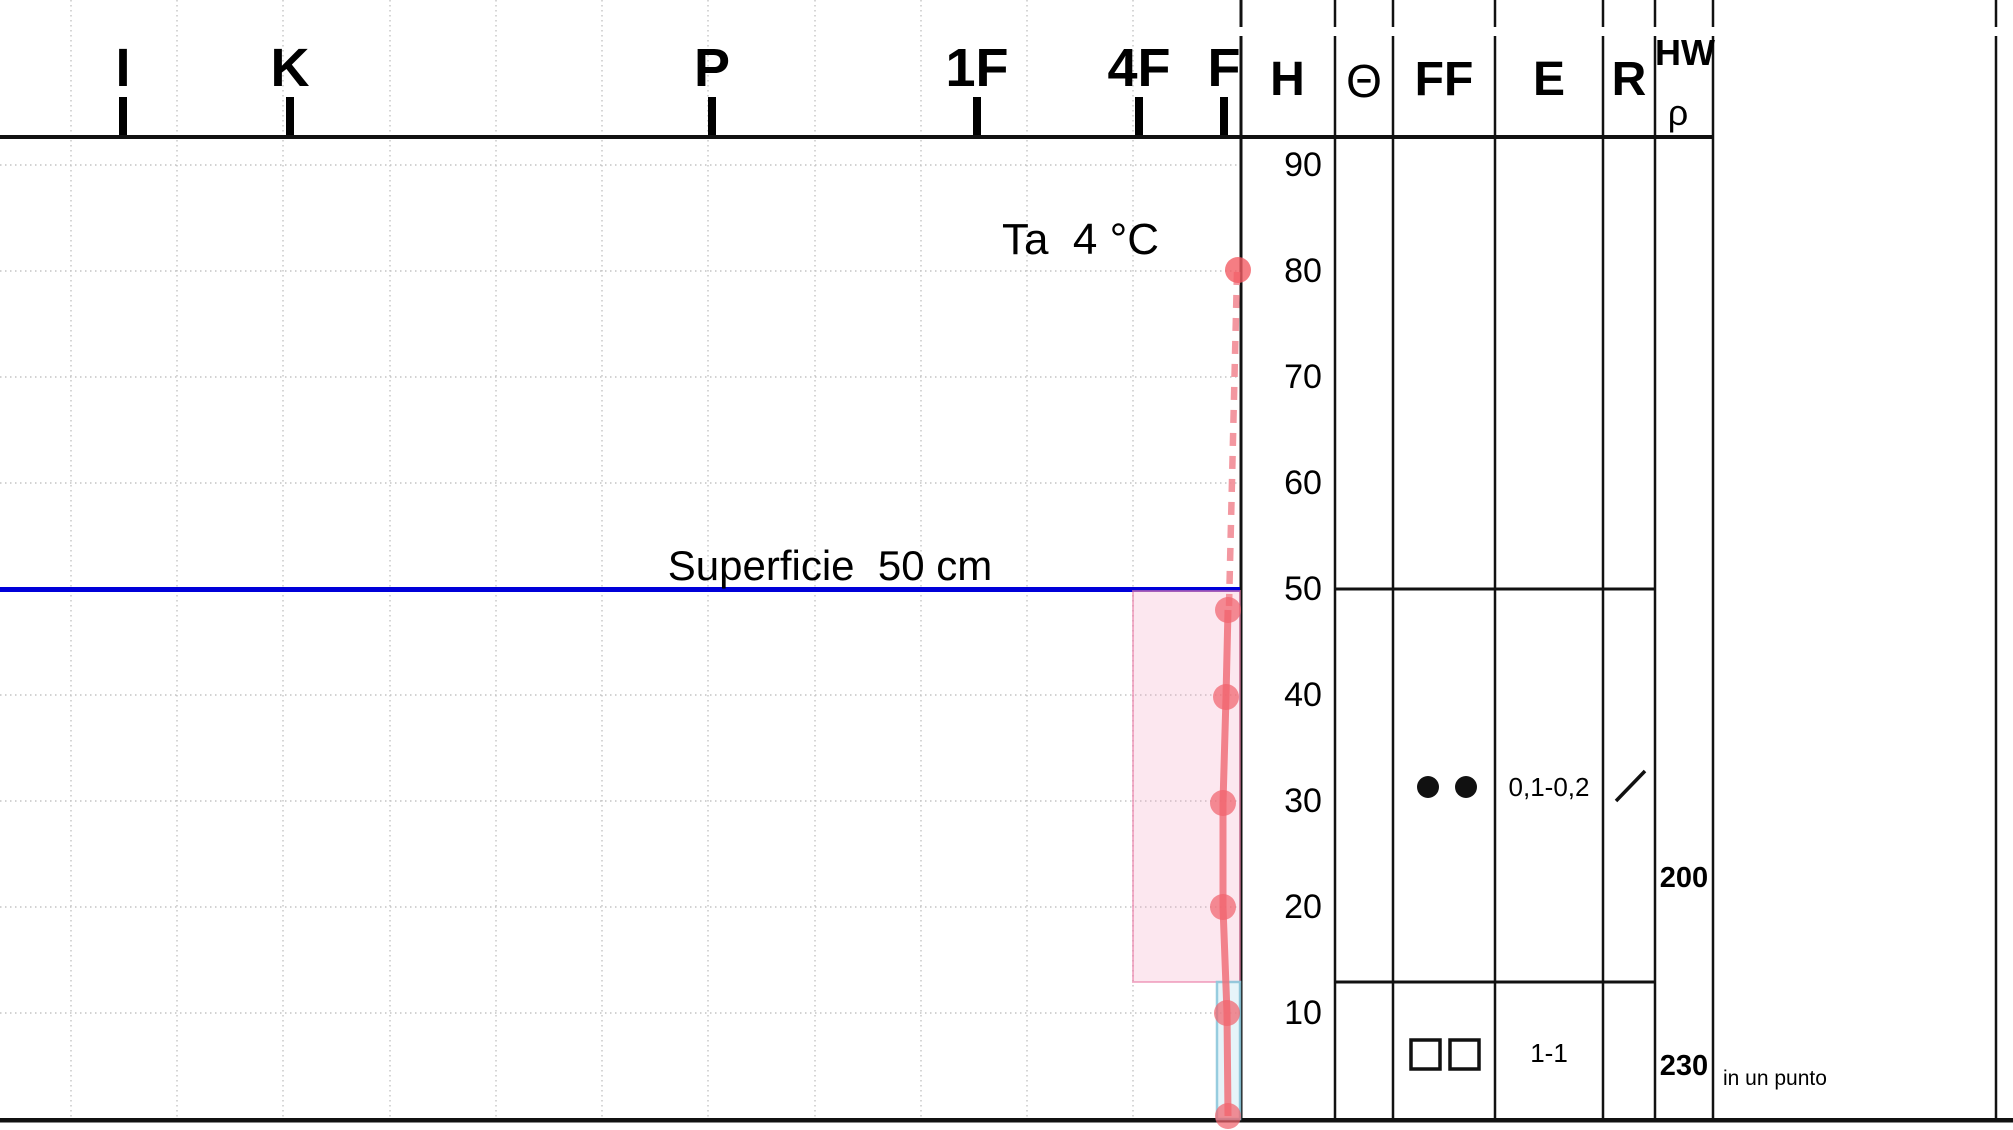 This screenshot has width=2013, height=1130. What do you see at coordinates (1303, 165) in the screenshot?
I see `depth-label-90: 90` at bounding box center [1303, 165].